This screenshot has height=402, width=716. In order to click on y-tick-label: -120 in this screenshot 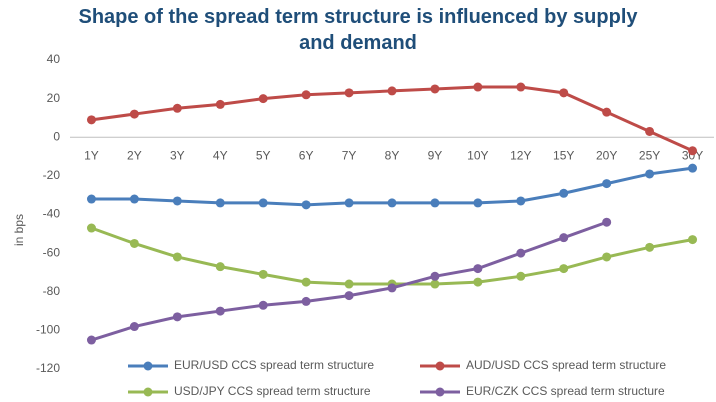, I will do `click(48, 368)`.